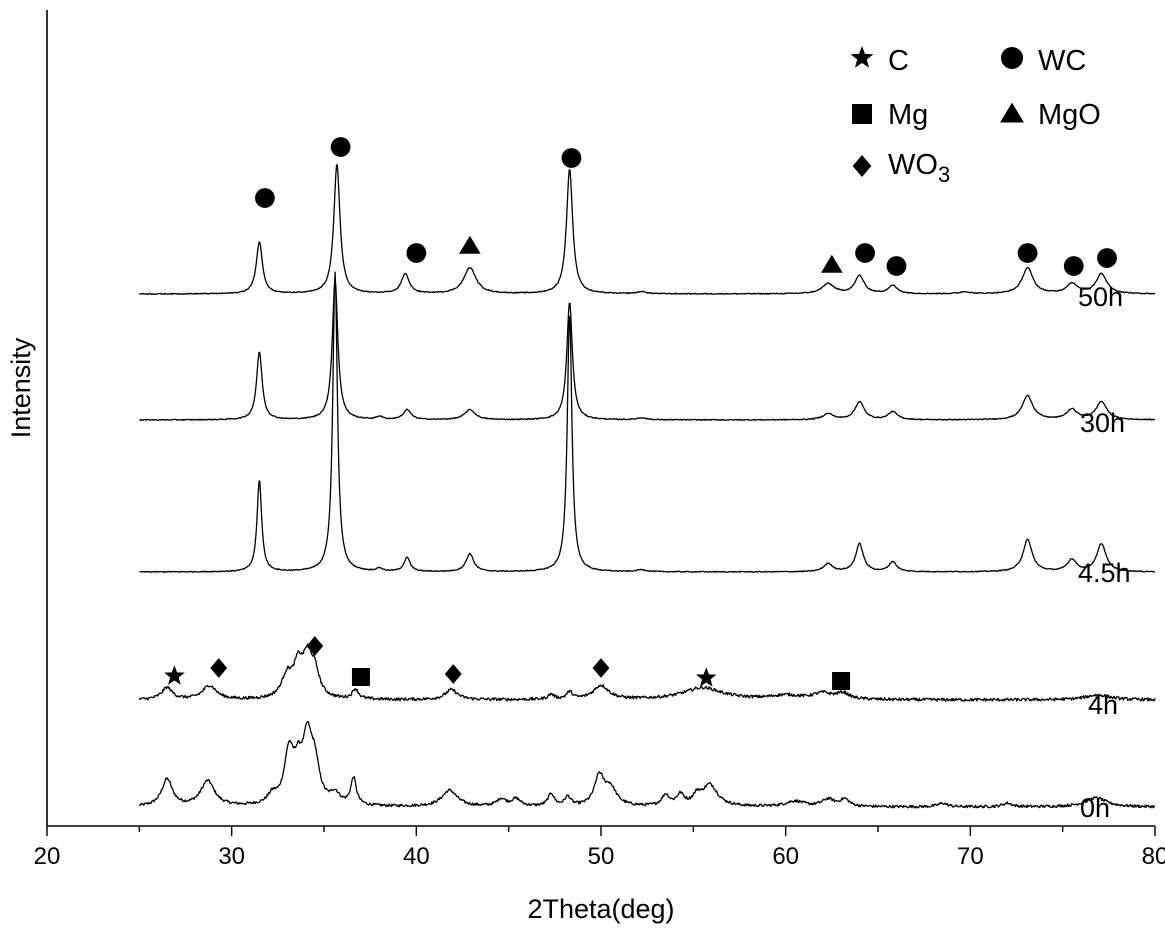  I want to click on legend-label: MgO, so click(1069, 115).